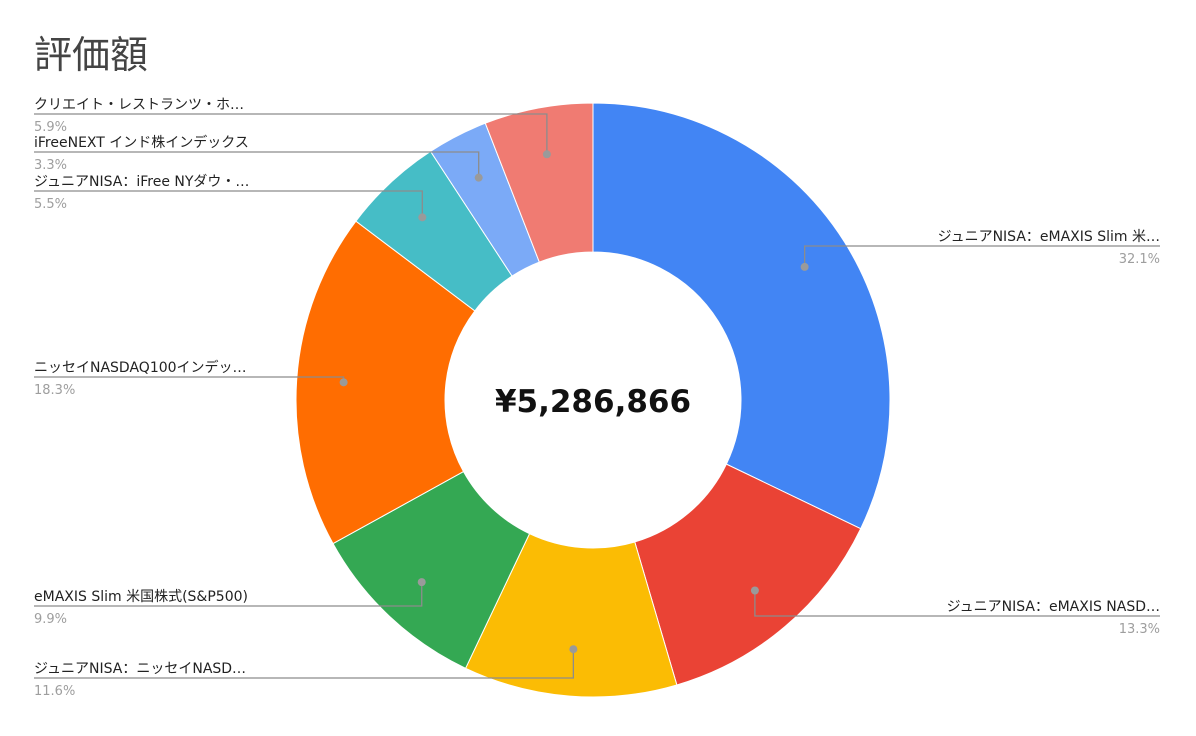 This screenshot has height=736, width=1196. What do you see at coordinates (141, 142) in the screenshot?
I see `slice-label-7: iFreeNEXT インド株インデックス` at bounding box center [141, 142].